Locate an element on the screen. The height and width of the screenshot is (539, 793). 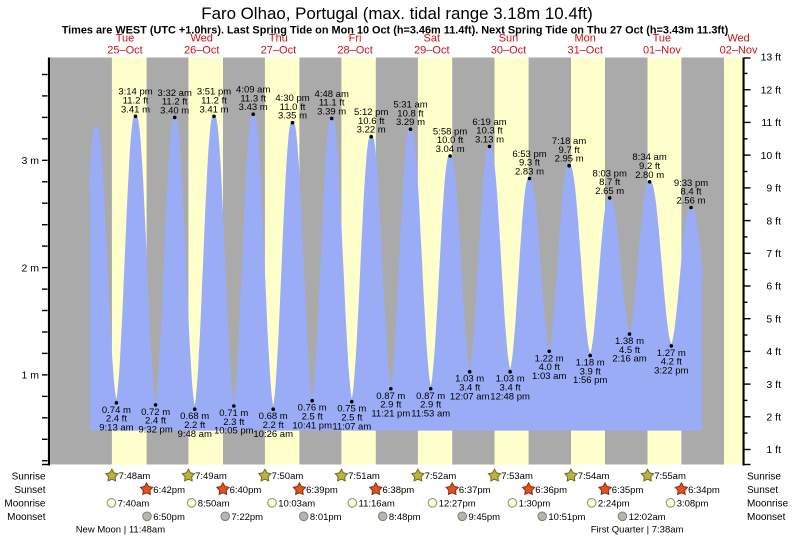
svg-text: 02–Nov is located at coordinates (739, 50).